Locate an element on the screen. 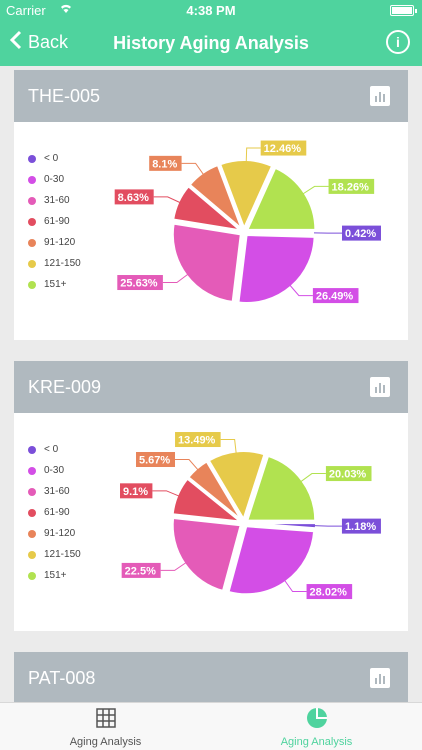 This screenshot has width=422, height=750. nav-bar: Back History Aging Analysis i is located at coordinates (211, 43).